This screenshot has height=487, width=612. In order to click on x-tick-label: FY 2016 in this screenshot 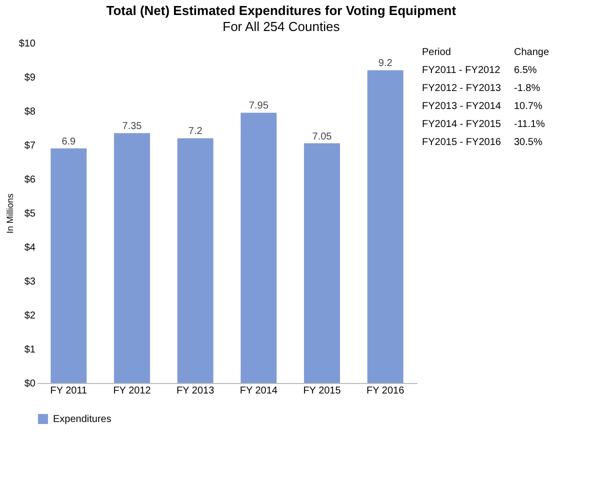, I will do `click(385, 391)`.